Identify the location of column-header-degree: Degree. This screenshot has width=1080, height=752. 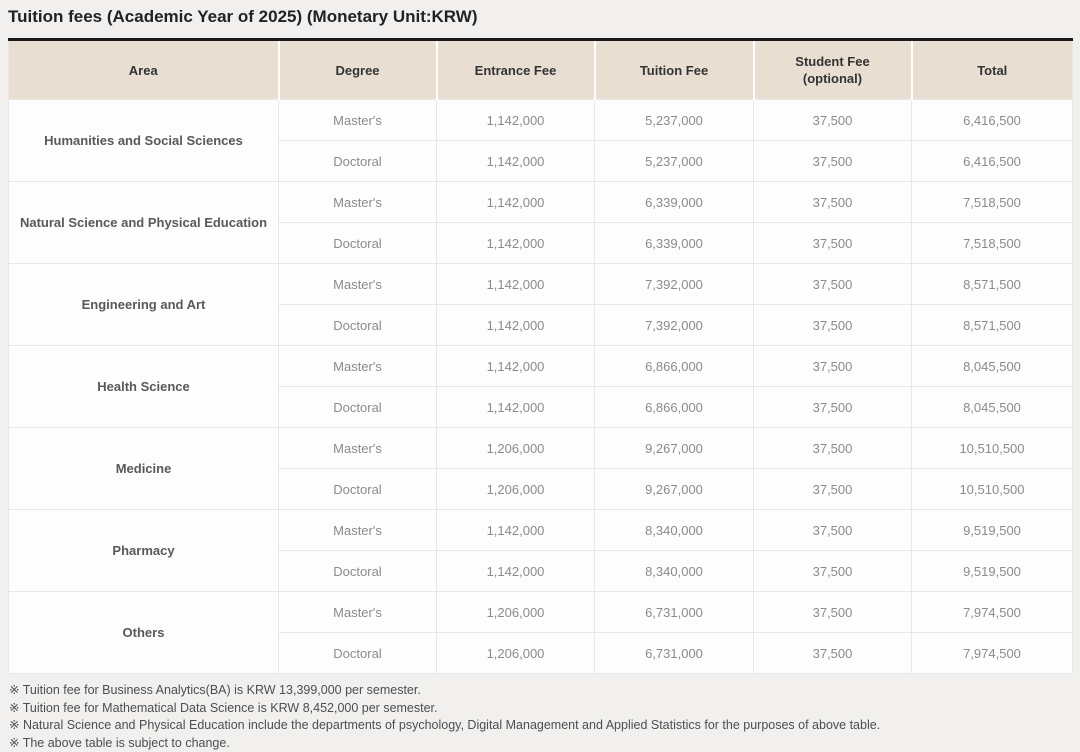
(358, 70).